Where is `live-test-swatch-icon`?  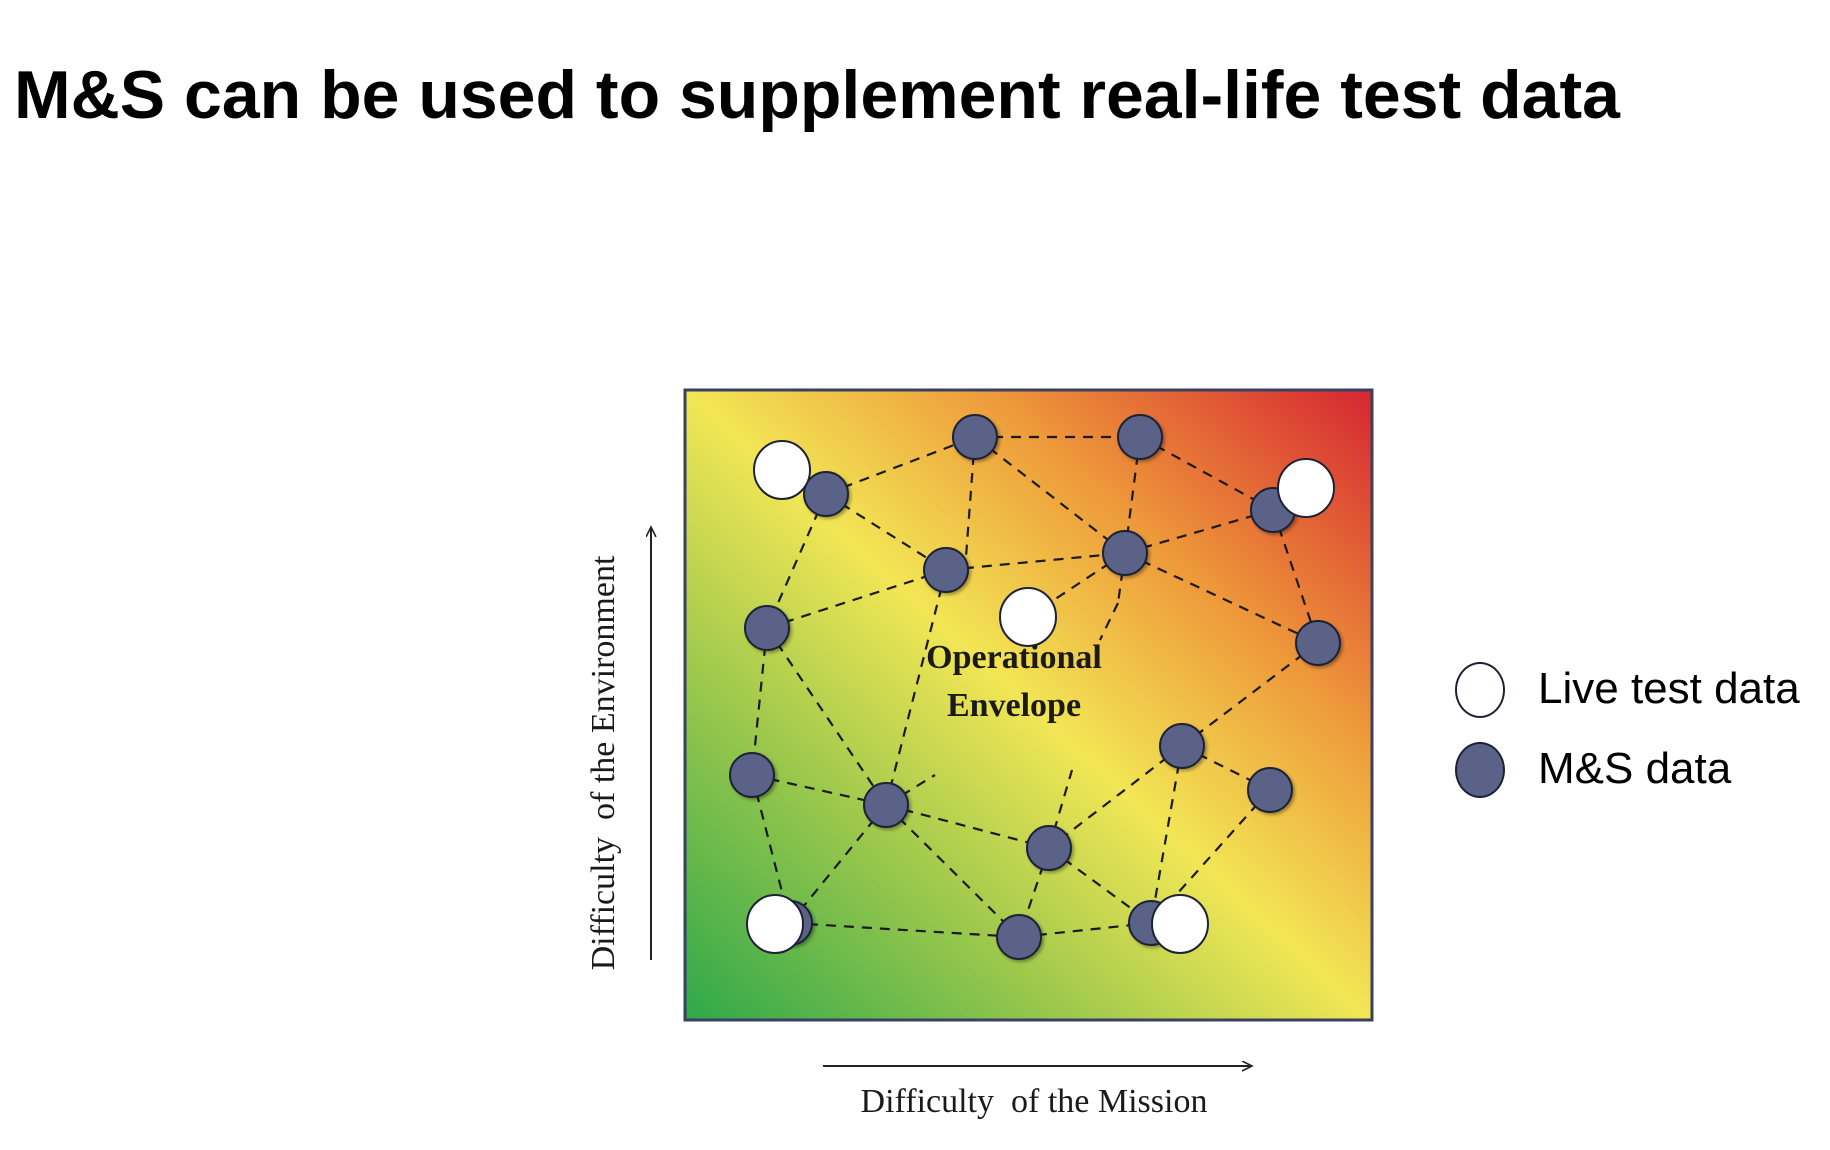
live-test-swatch-icon is located at coordinates (1480, 690).